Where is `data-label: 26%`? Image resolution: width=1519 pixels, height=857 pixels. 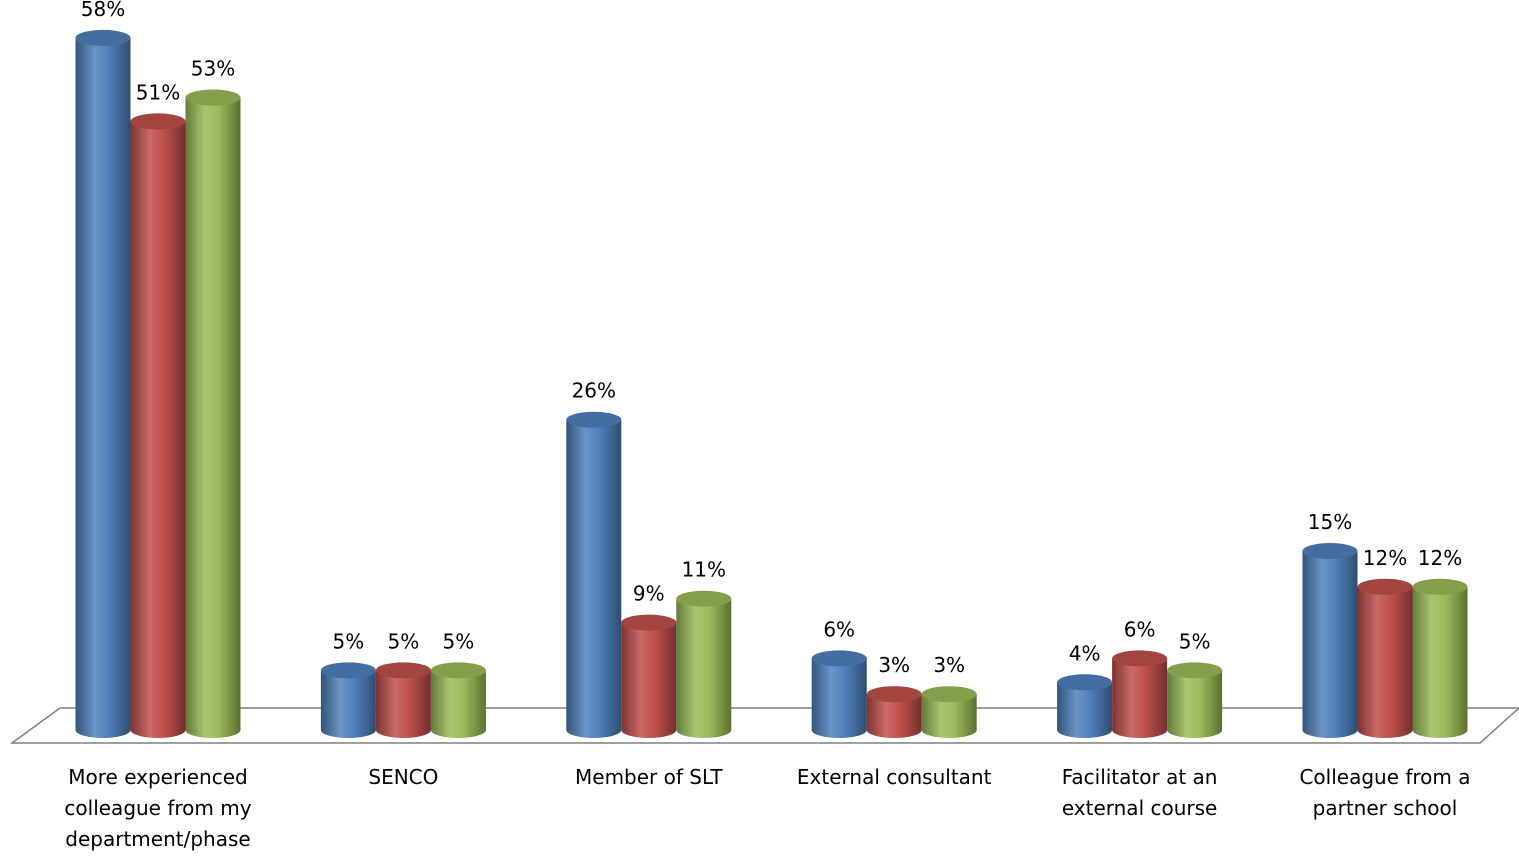 data-label: 26% is located at coordinates (594, 391).